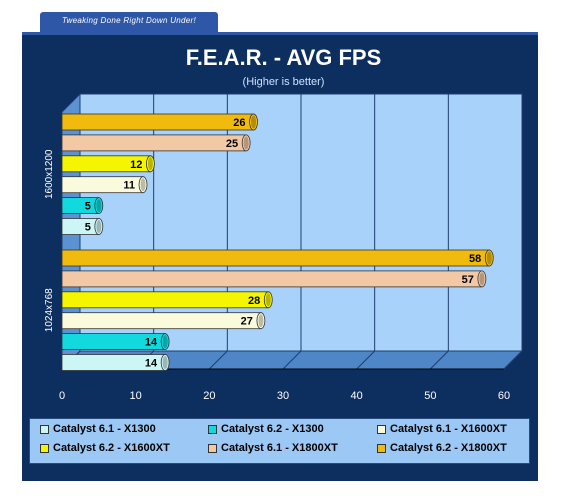 Image resolution: width=567 pixels, height=498 pixels. I want to click on legend-item: Catalyst 6.2 - X1300, so click(266, 429).